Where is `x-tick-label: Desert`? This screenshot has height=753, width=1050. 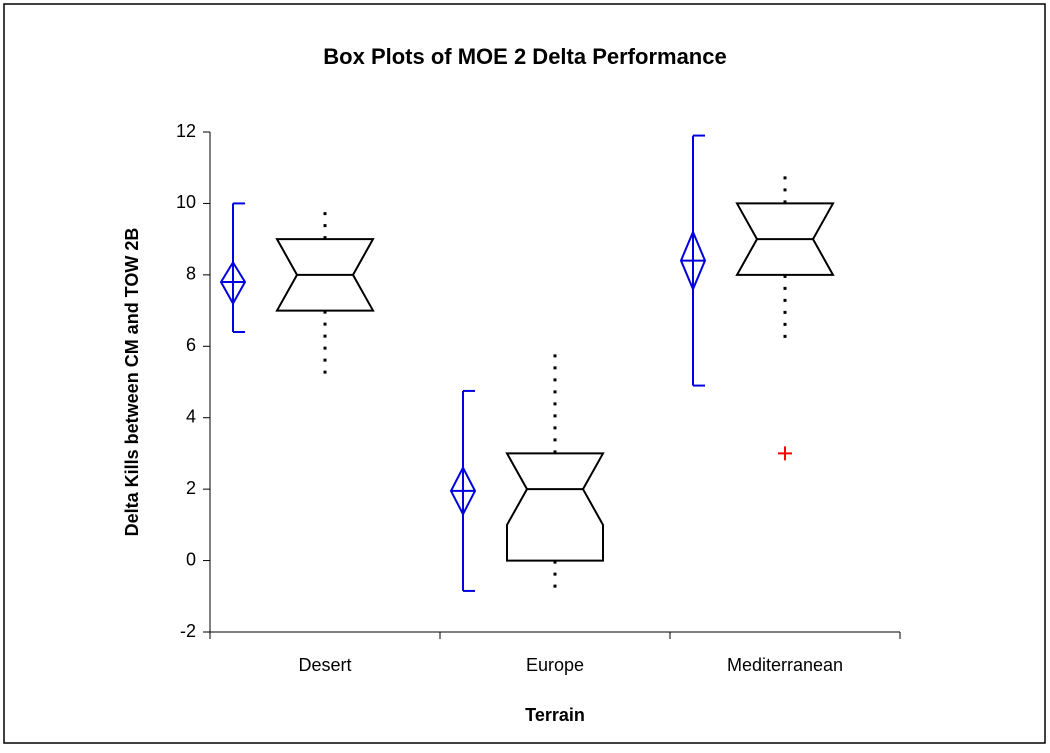 x-tick-label: Desert is located at coordinates (324, 665).